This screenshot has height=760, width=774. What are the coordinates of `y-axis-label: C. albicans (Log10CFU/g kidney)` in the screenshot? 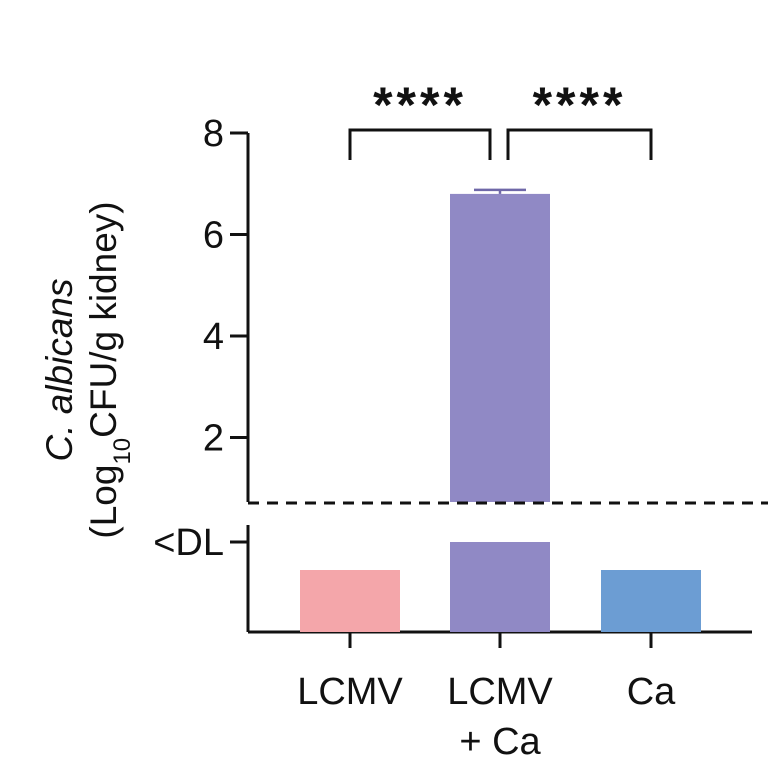 It's located at (87, 369).